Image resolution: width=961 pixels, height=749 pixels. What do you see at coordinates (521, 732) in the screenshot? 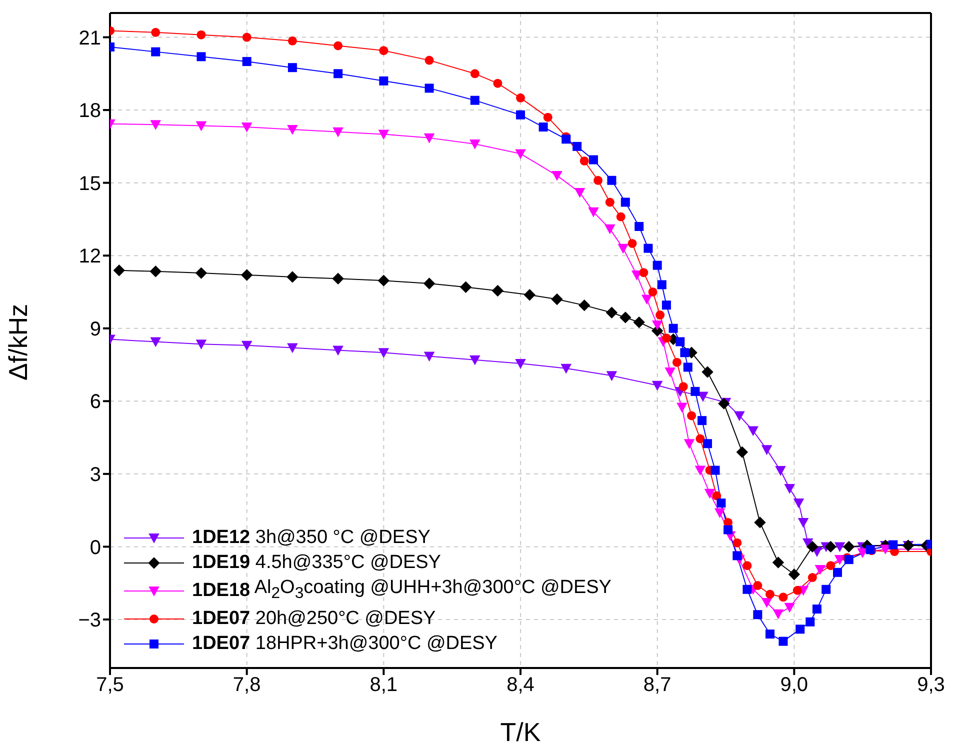
I see `x-axis-title: T/K` at bounding box center [521, 732].